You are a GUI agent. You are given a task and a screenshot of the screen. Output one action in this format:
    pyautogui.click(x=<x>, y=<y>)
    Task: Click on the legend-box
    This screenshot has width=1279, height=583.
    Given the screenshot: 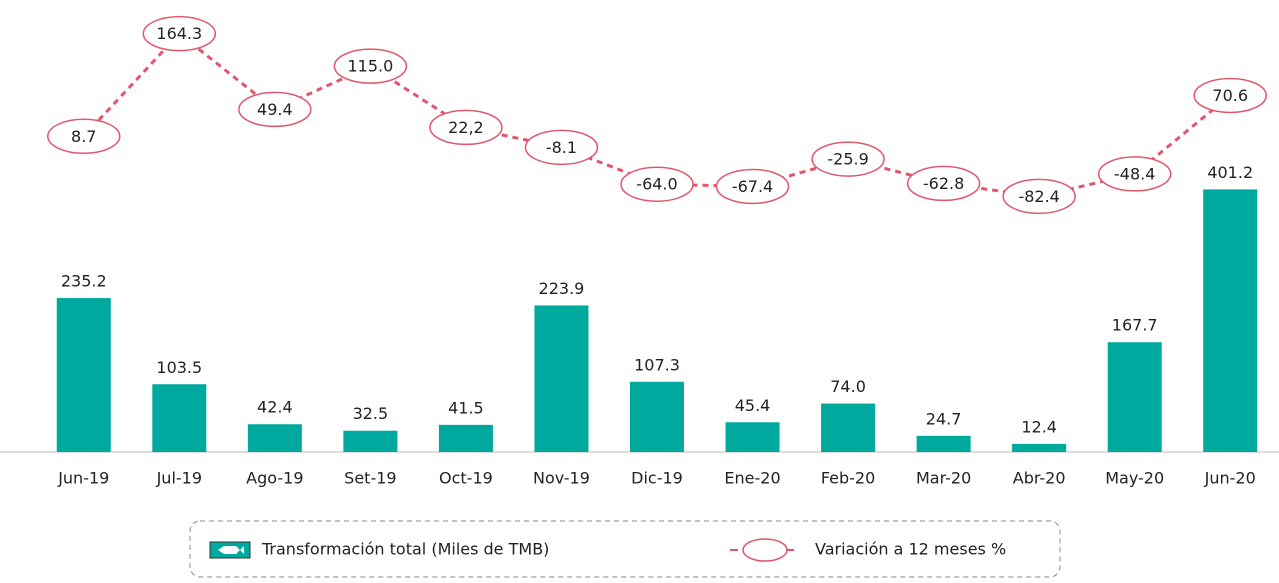 What is the action you would take?
    pyautogui.click(x=625, y=549)
    